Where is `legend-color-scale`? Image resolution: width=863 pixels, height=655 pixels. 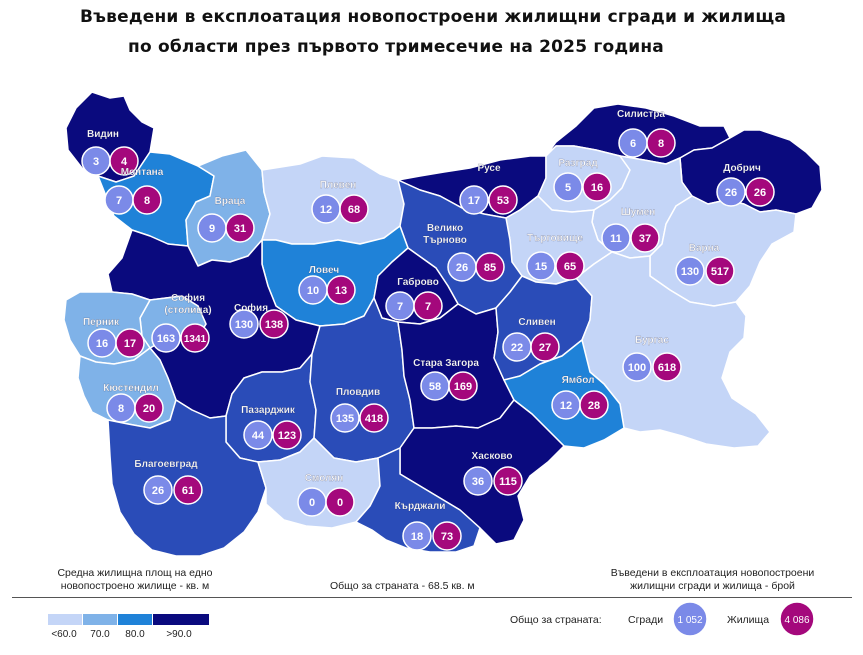 legend-color-scale is located at coordinates (128, 619).